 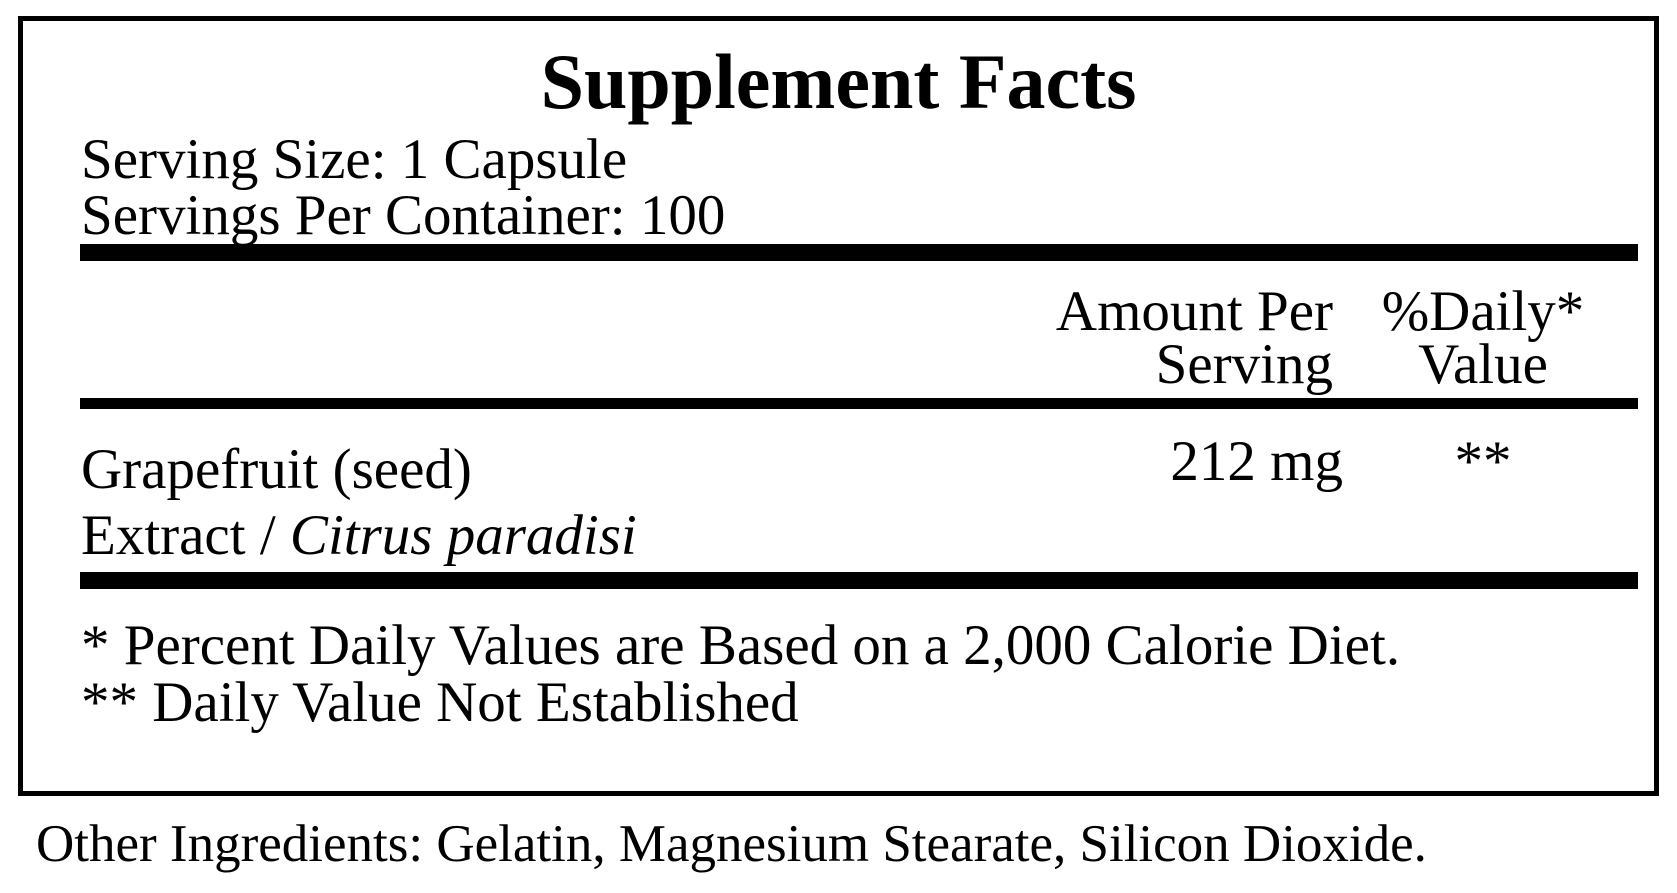 What do you see at coordinates (403, 215) in the screenshot?
I see `servings-per-container: Servings Per Container: 100` at bounding box center [403, 215].